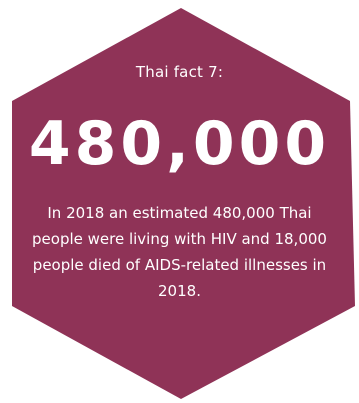 The height and width of the screenshot is (403, 359). Describe the element at coordinates (179, 144) in the screenshot. I see `fact-number: 480,000` at that location.